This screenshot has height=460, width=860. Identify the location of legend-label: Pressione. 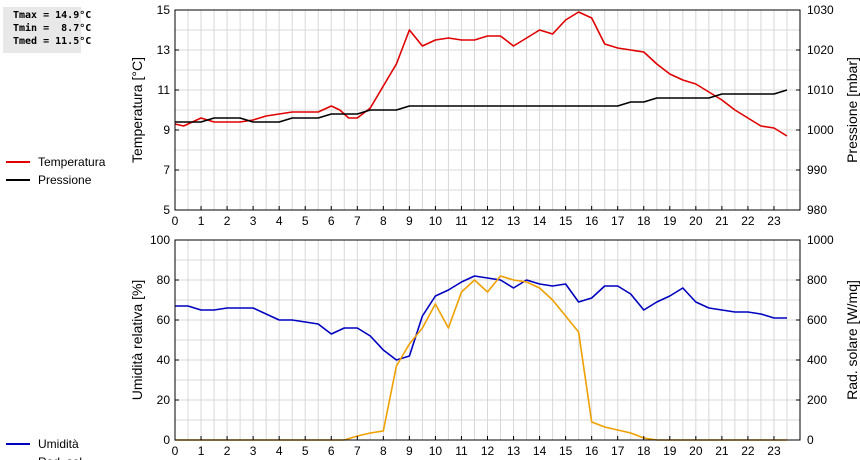
(65, 180).